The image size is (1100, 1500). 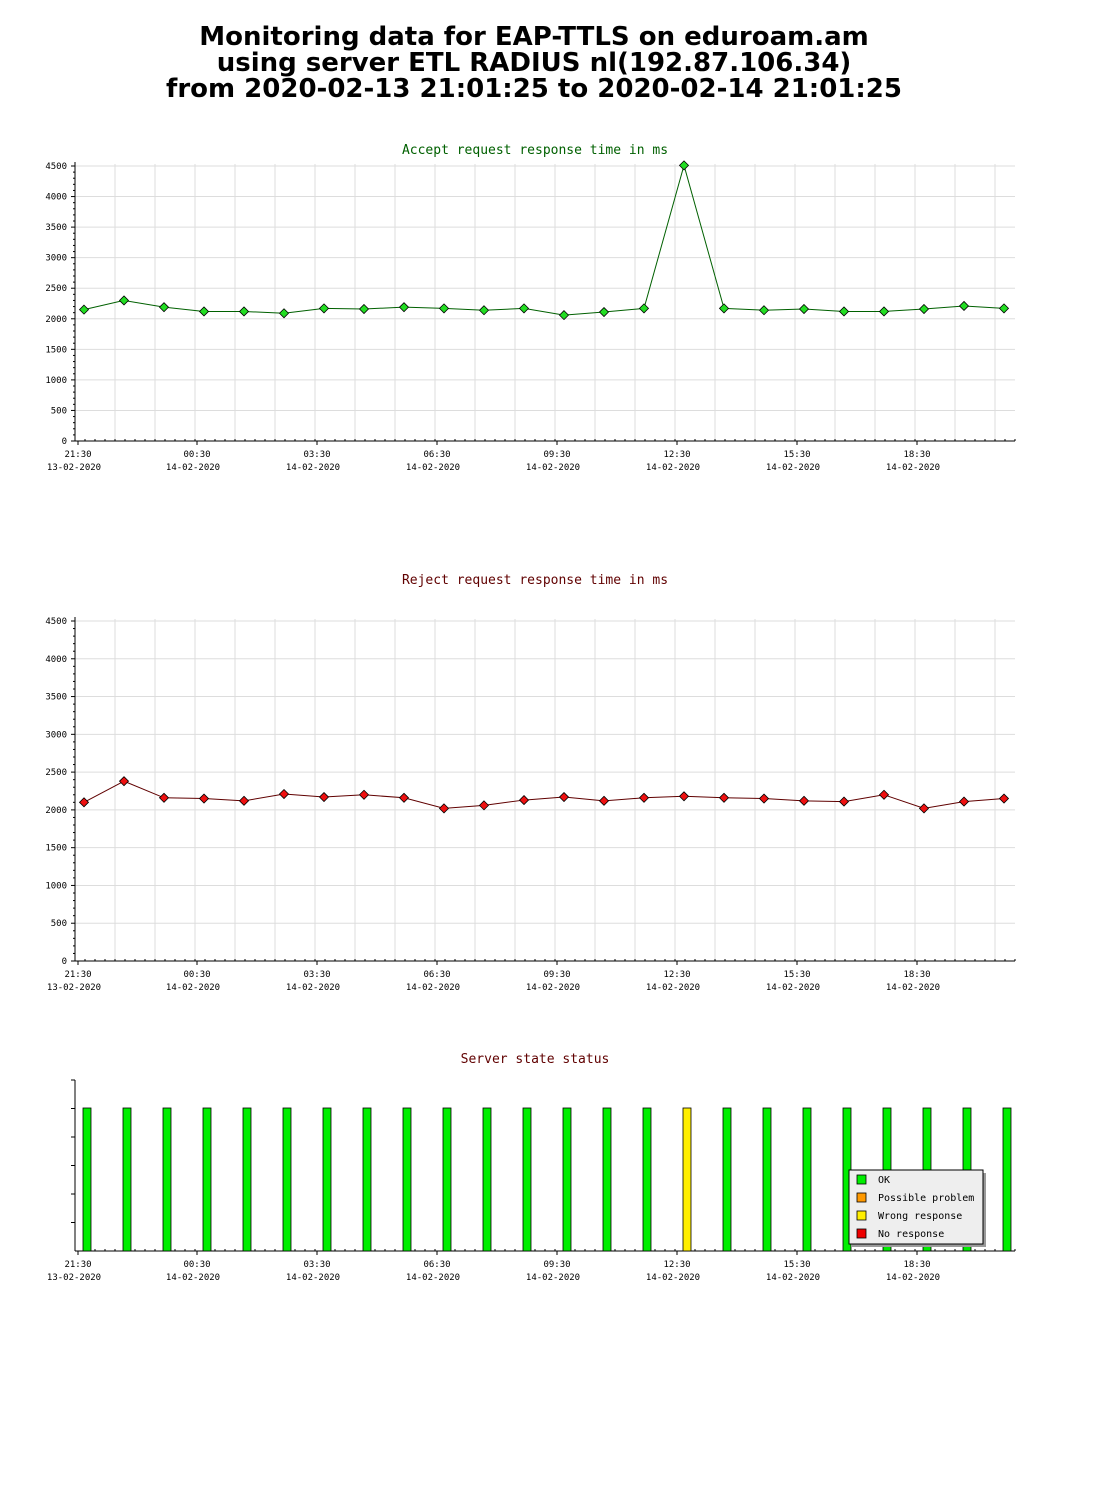 I want to click on reject-chart-title: Reject request response time in ms, so click(x=535, y=580).